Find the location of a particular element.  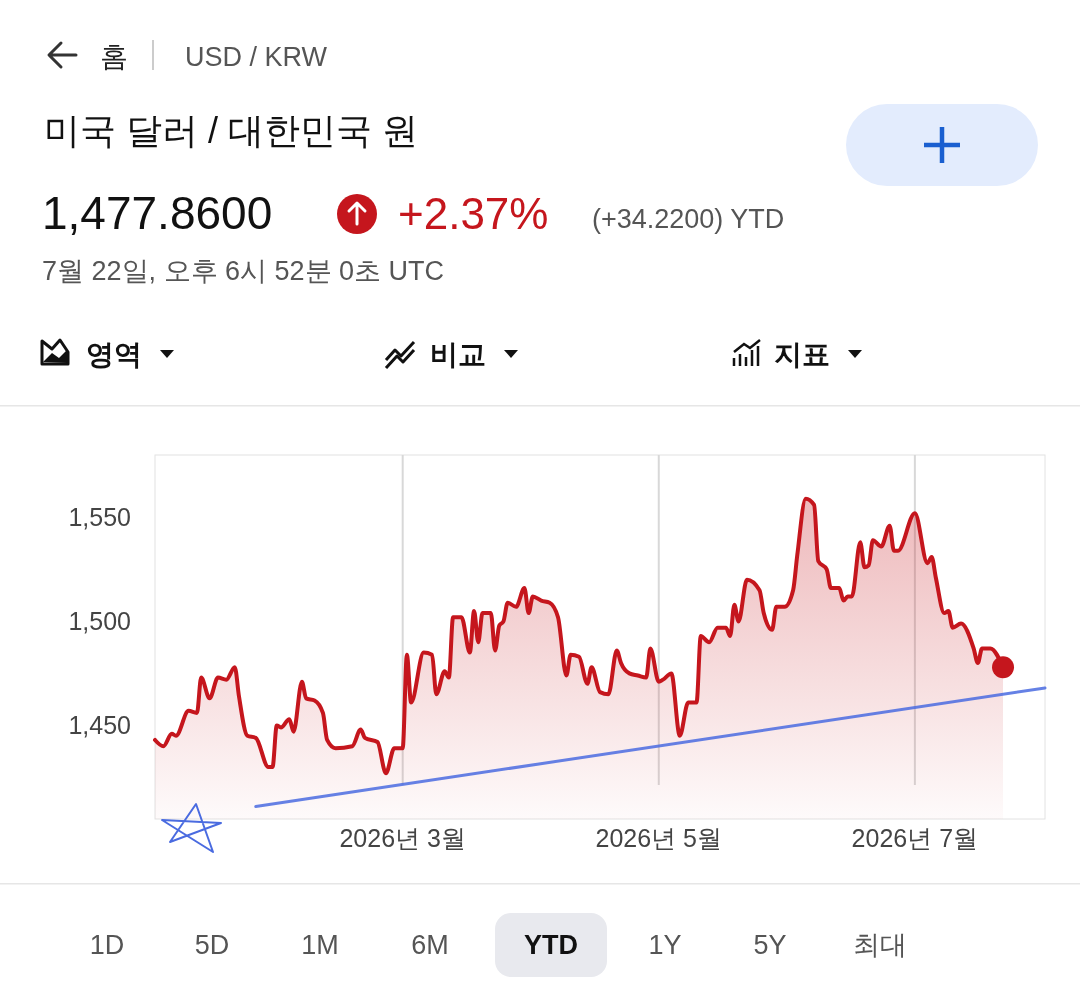

y-tick-label: 1,450 is located at coordinates (99, 725).